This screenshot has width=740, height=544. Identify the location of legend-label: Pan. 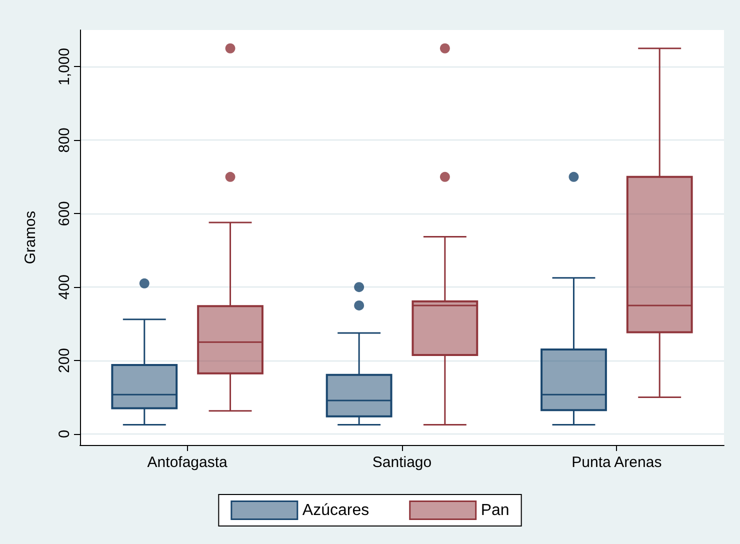
(495, 510).